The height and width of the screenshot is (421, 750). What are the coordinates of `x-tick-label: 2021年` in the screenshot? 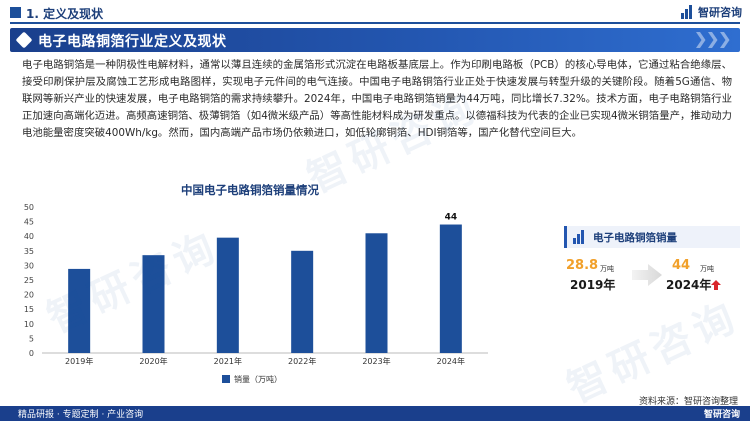 It's located at (228, 361).